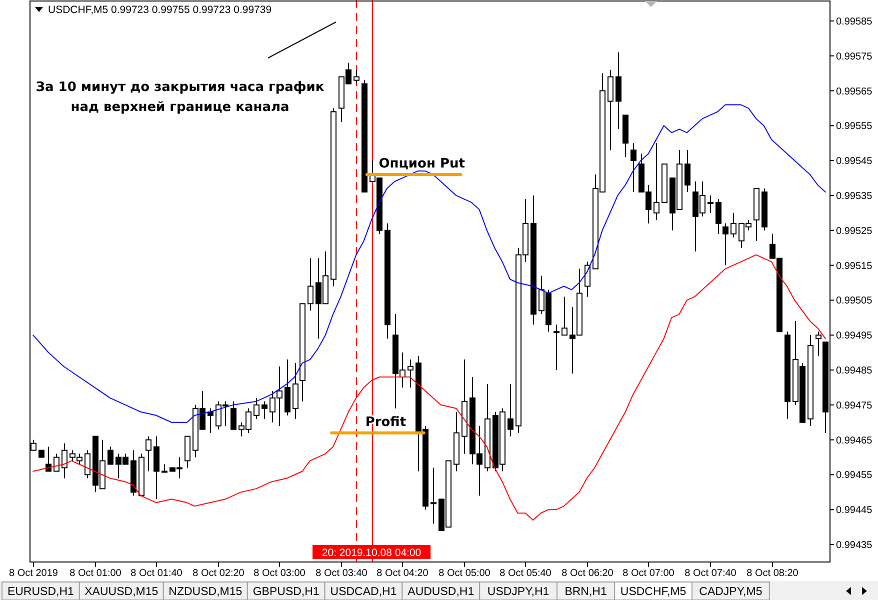  I want to click on text: EURUSD,H1, so click(40, 592).